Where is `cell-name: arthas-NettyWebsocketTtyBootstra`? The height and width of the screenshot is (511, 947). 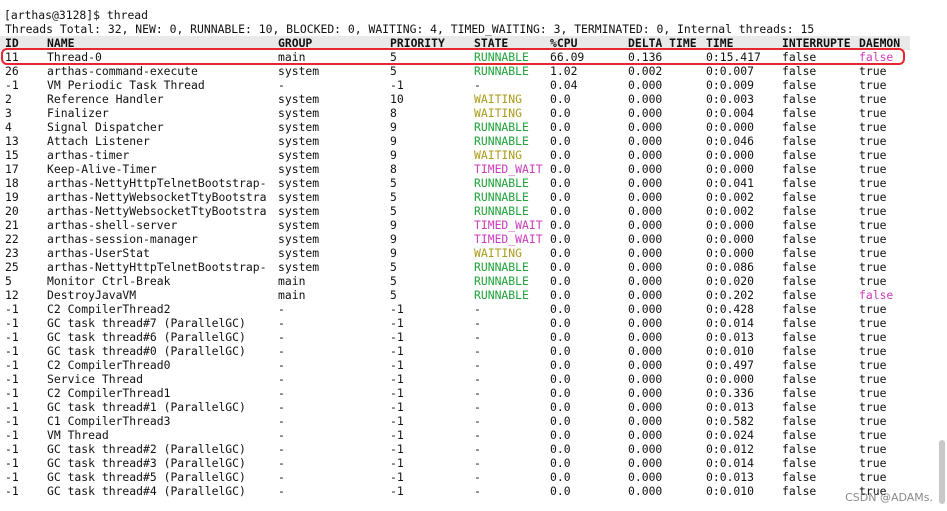
cell-name: arthas-NettyWebsocketTtyBootstra is located at coordinates (157, 211).